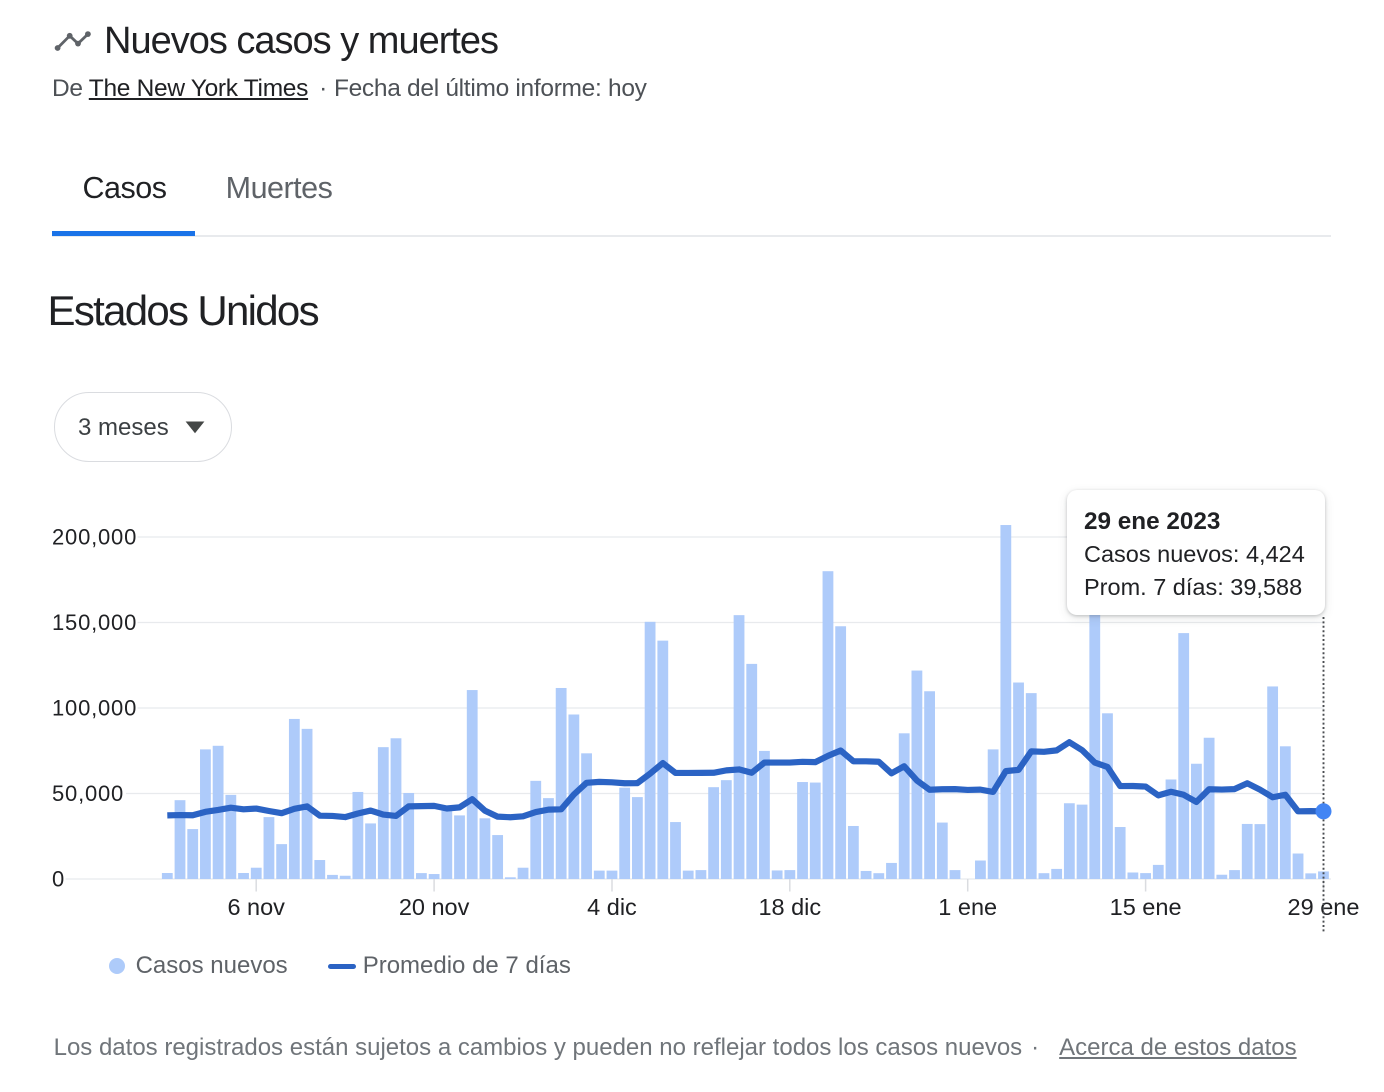 The image size is (1384, 1092). What do you see at coordinates (94, 622) in the screenshot?
I see `svg-text: 150,000` at bounding box center [94, 622].